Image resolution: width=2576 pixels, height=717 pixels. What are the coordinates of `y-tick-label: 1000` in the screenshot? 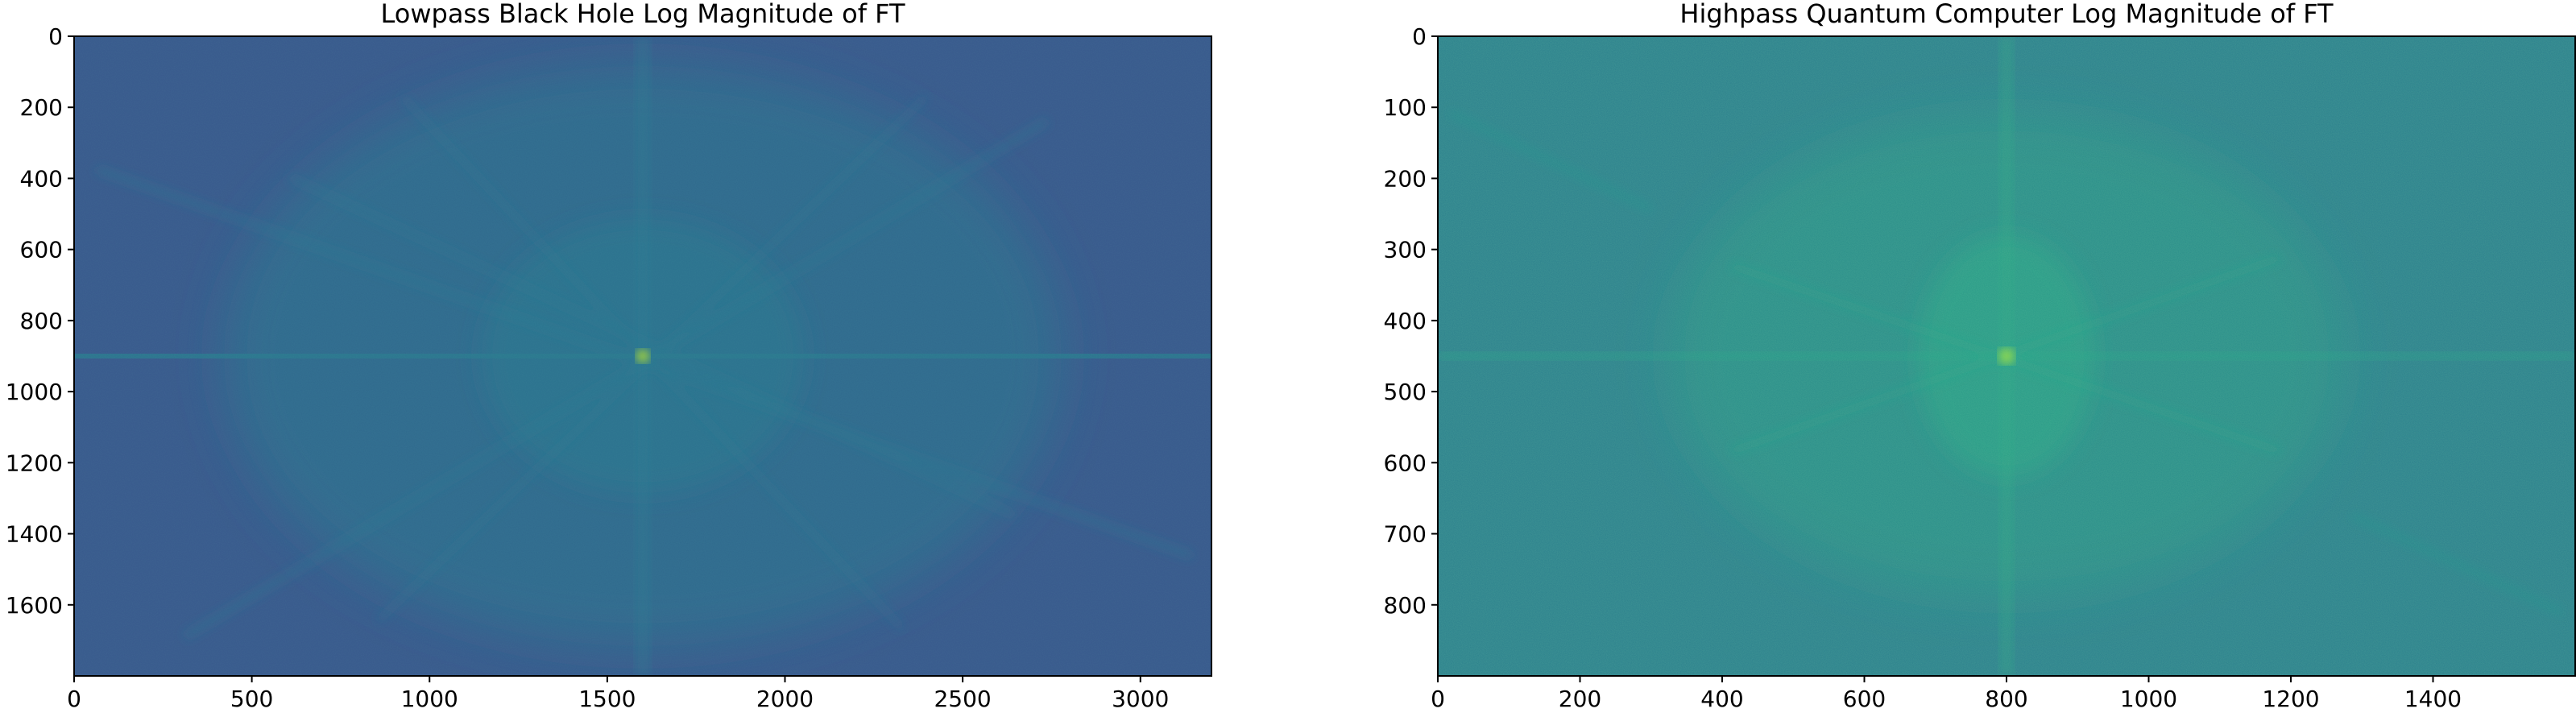 It's located at (34, 392).